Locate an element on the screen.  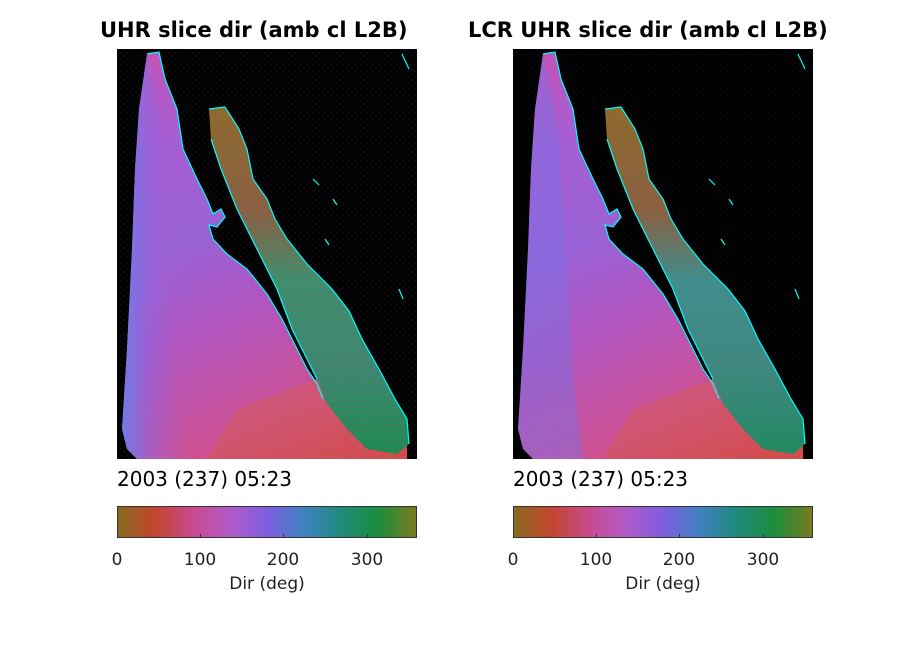
date-label-left: 2003 (237) 05:23 is located at coordinates (205, 479).